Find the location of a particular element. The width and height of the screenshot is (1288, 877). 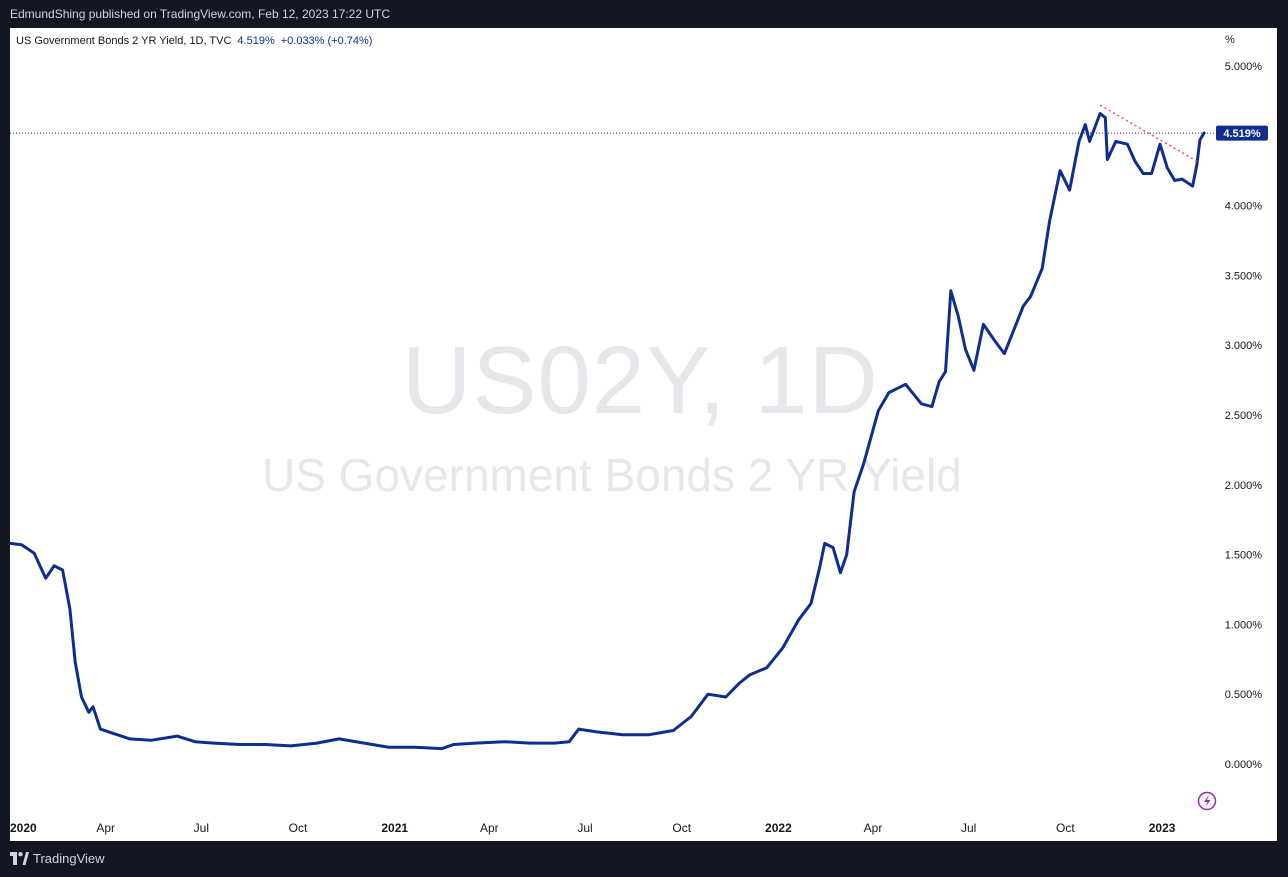

legend-title: US Government Bonds 2 YR Yield, 1D, TVC is located at coordinates (124, 41).